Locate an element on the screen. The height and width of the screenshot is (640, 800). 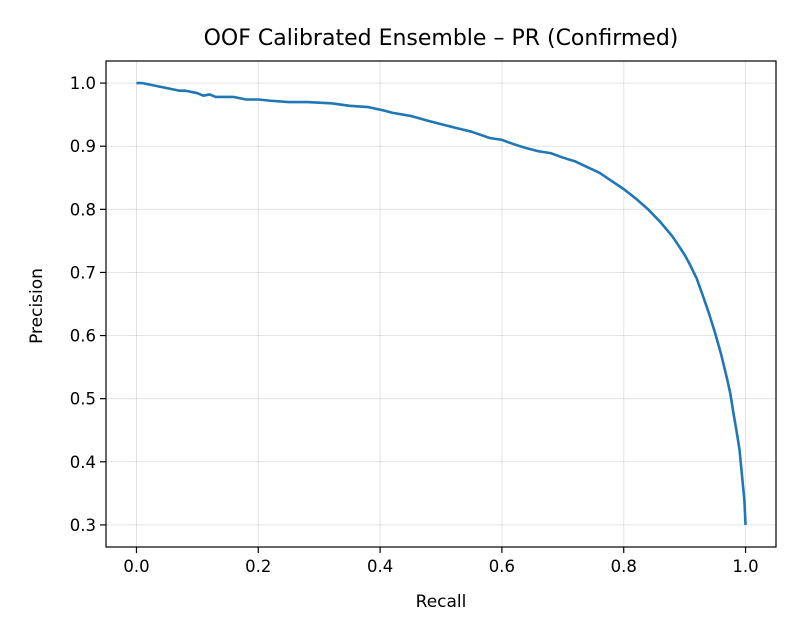
y-tick-label: 0.6 is located at coordinates (83, 336).